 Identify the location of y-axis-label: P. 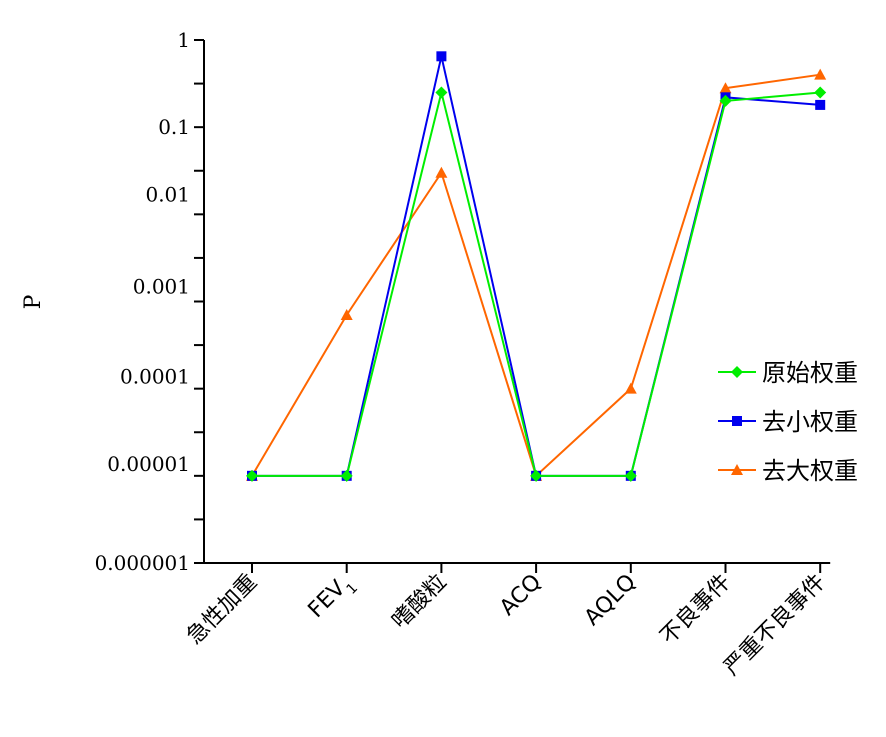
(33, 301).